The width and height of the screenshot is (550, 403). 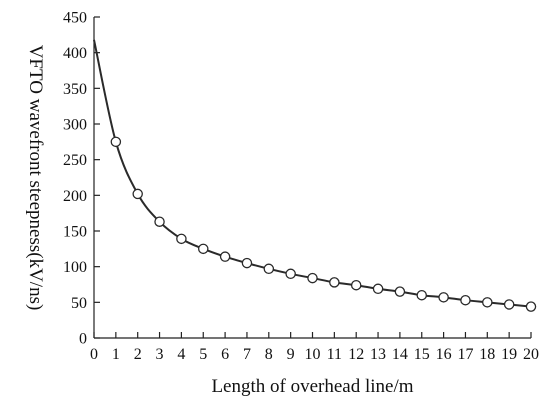 I want to click on x-tick-label: 7, so click(x=247, y=354).